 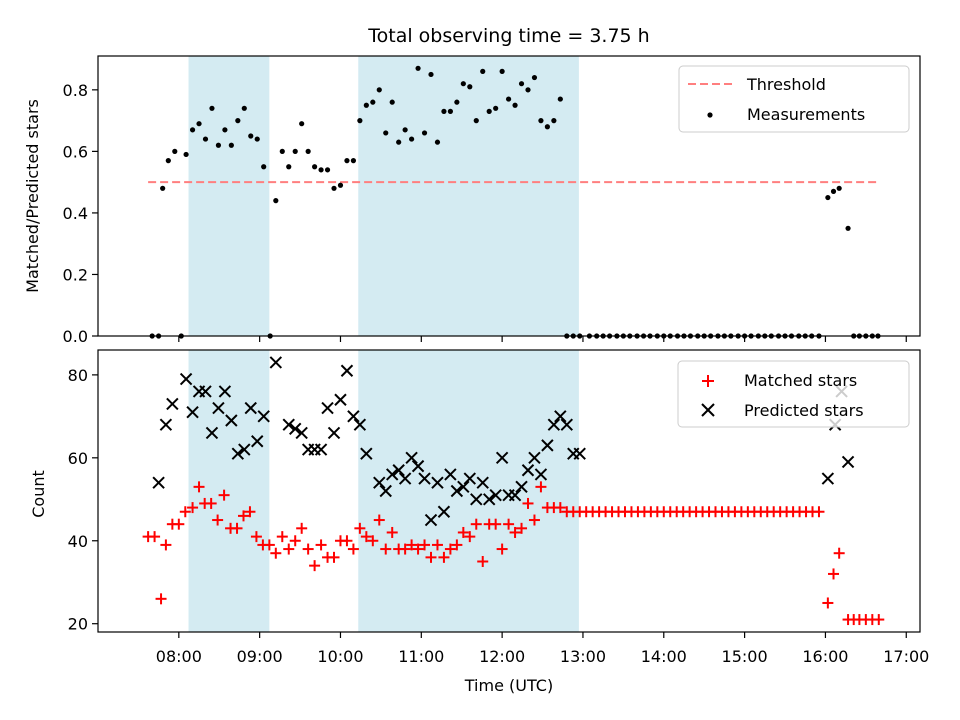 I want to click on top-x-ticks, so click(x=542, y=339).